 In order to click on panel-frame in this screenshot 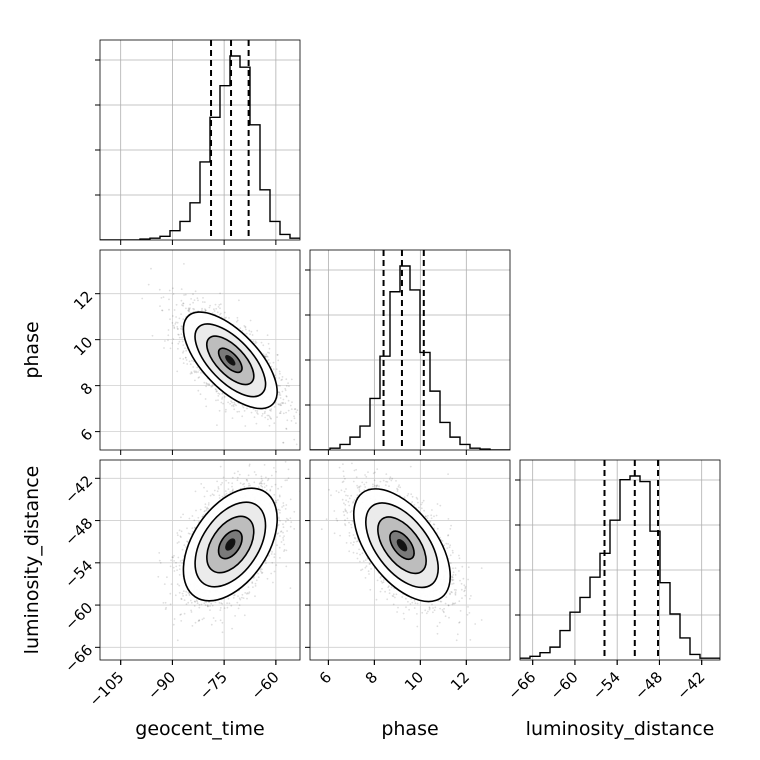, I will do `click(200, 140)`.